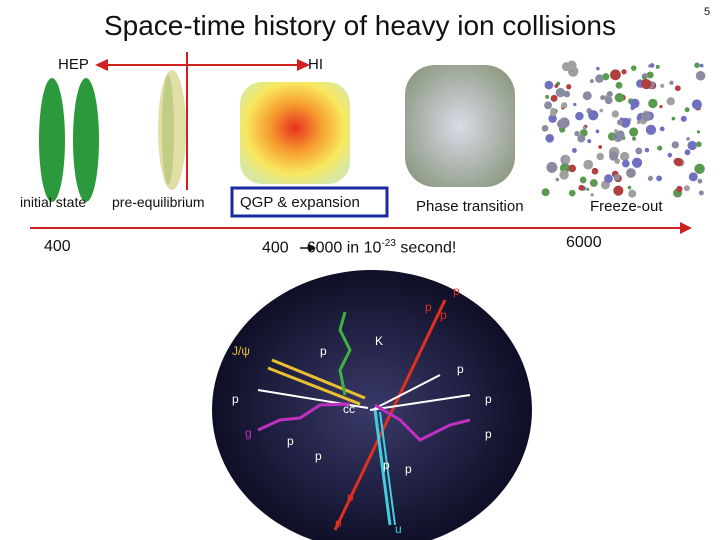 The height and width of the screenshot is (540, 720). What do you see at coordinates (349, 409) in the screenshot?
I see `particle-label: cc` at bounding box center [349, 409].